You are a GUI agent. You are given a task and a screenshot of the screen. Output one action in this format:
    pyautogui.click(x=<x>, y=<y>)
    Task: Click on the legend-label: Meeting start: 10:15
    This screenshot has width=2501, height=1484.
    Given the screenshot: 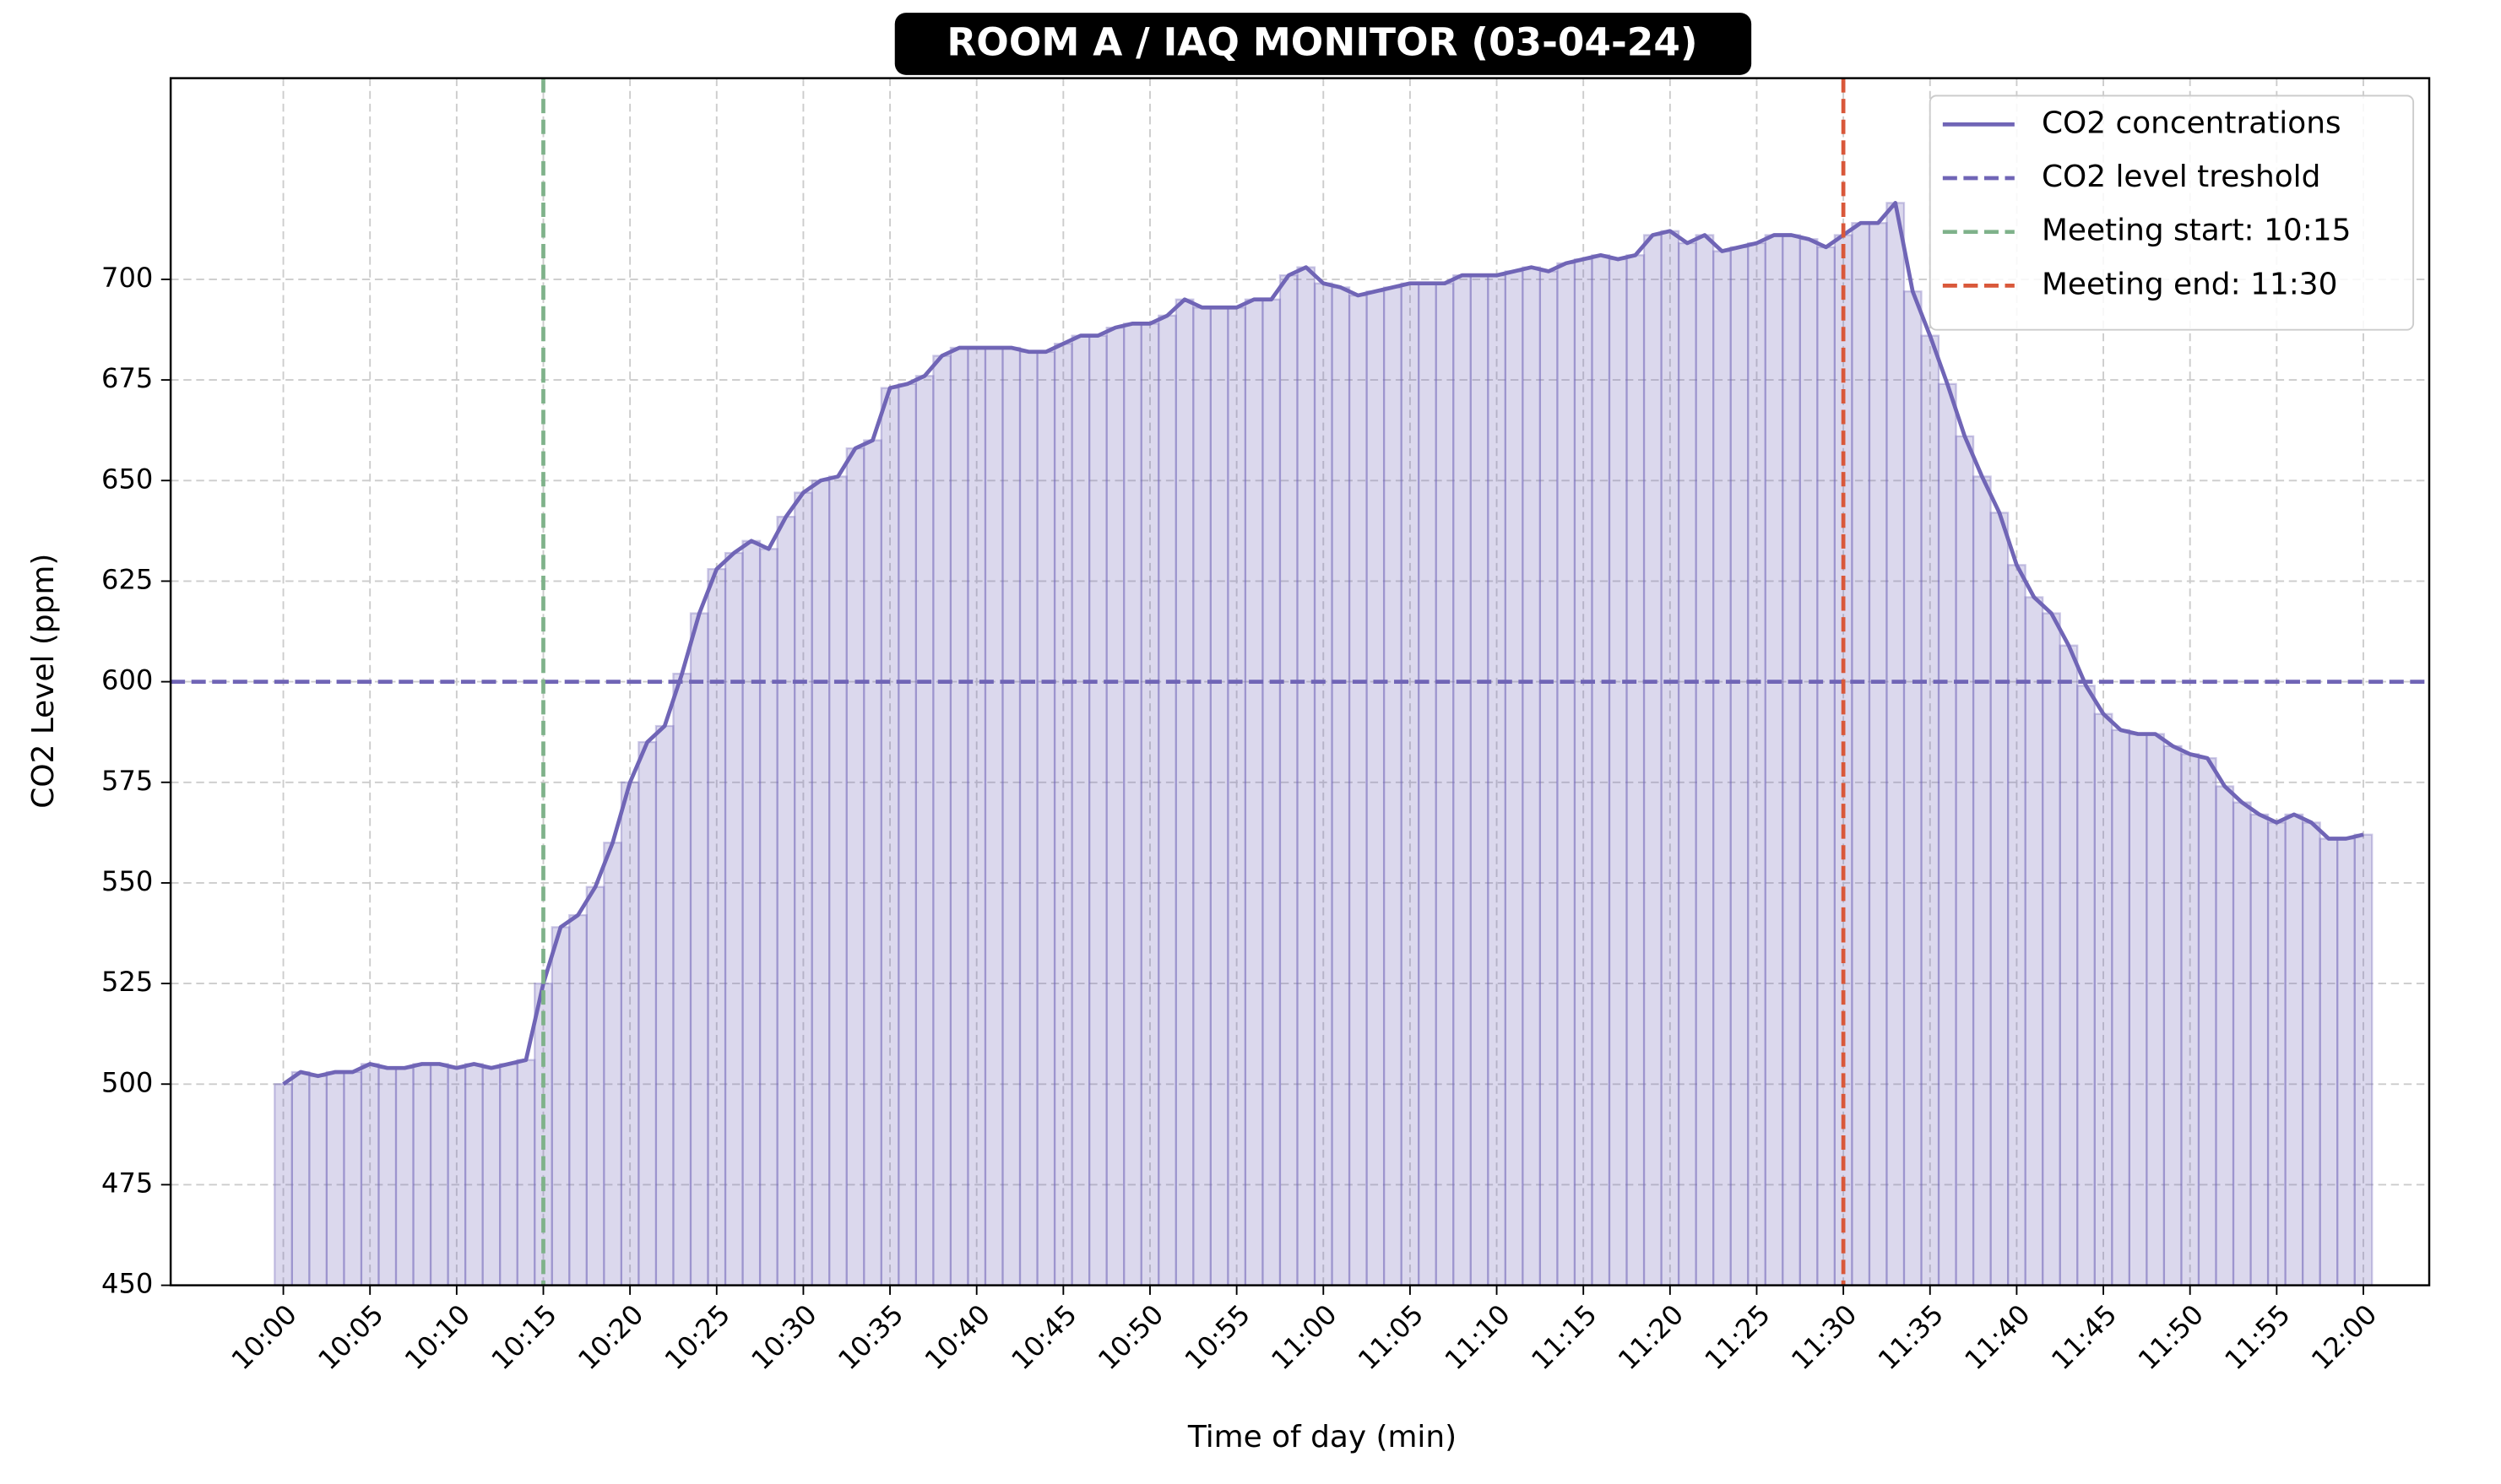 What is the action you would take?
    pyautogui.click(x=2196, y=231)
    